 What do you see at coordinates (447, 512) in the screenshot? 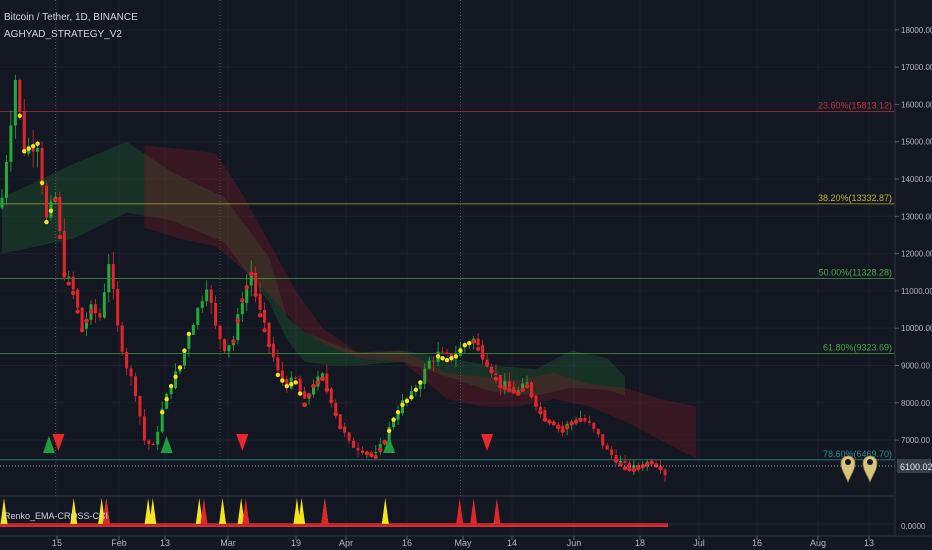
I see `indicator-pane` at bounding box center [447, 512].